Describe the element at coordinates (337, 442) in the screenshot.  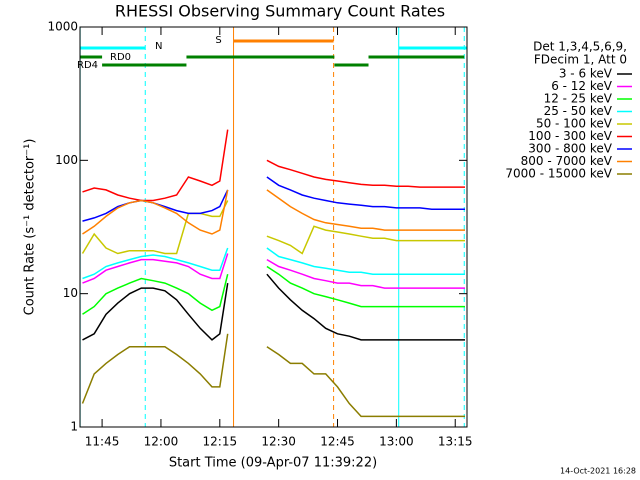
I see `x-tick-label: 12:45` at that location.